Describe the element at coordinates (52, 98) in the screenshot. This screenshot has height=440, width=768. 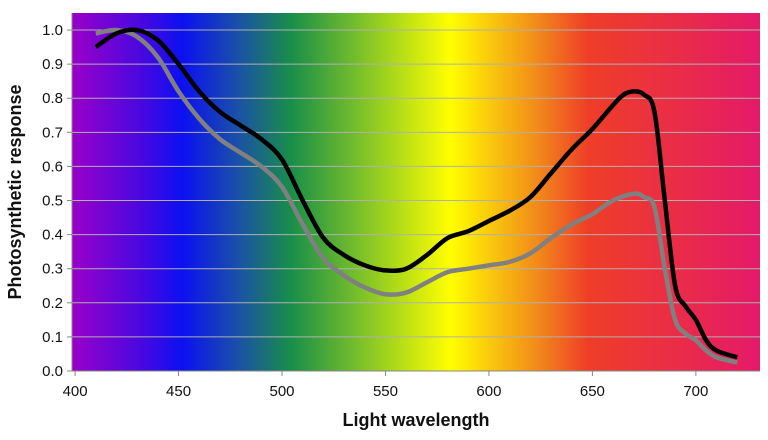
I see `y-tick-label: 0.8` at that location.